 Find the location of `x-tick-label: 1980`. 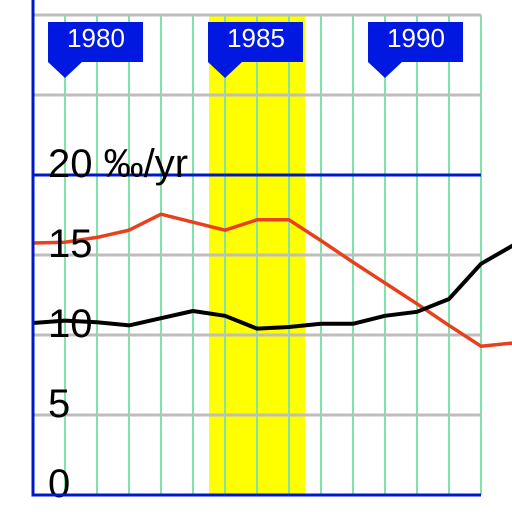

x-tick-label: 1980 is located at coordinates (96, 38).